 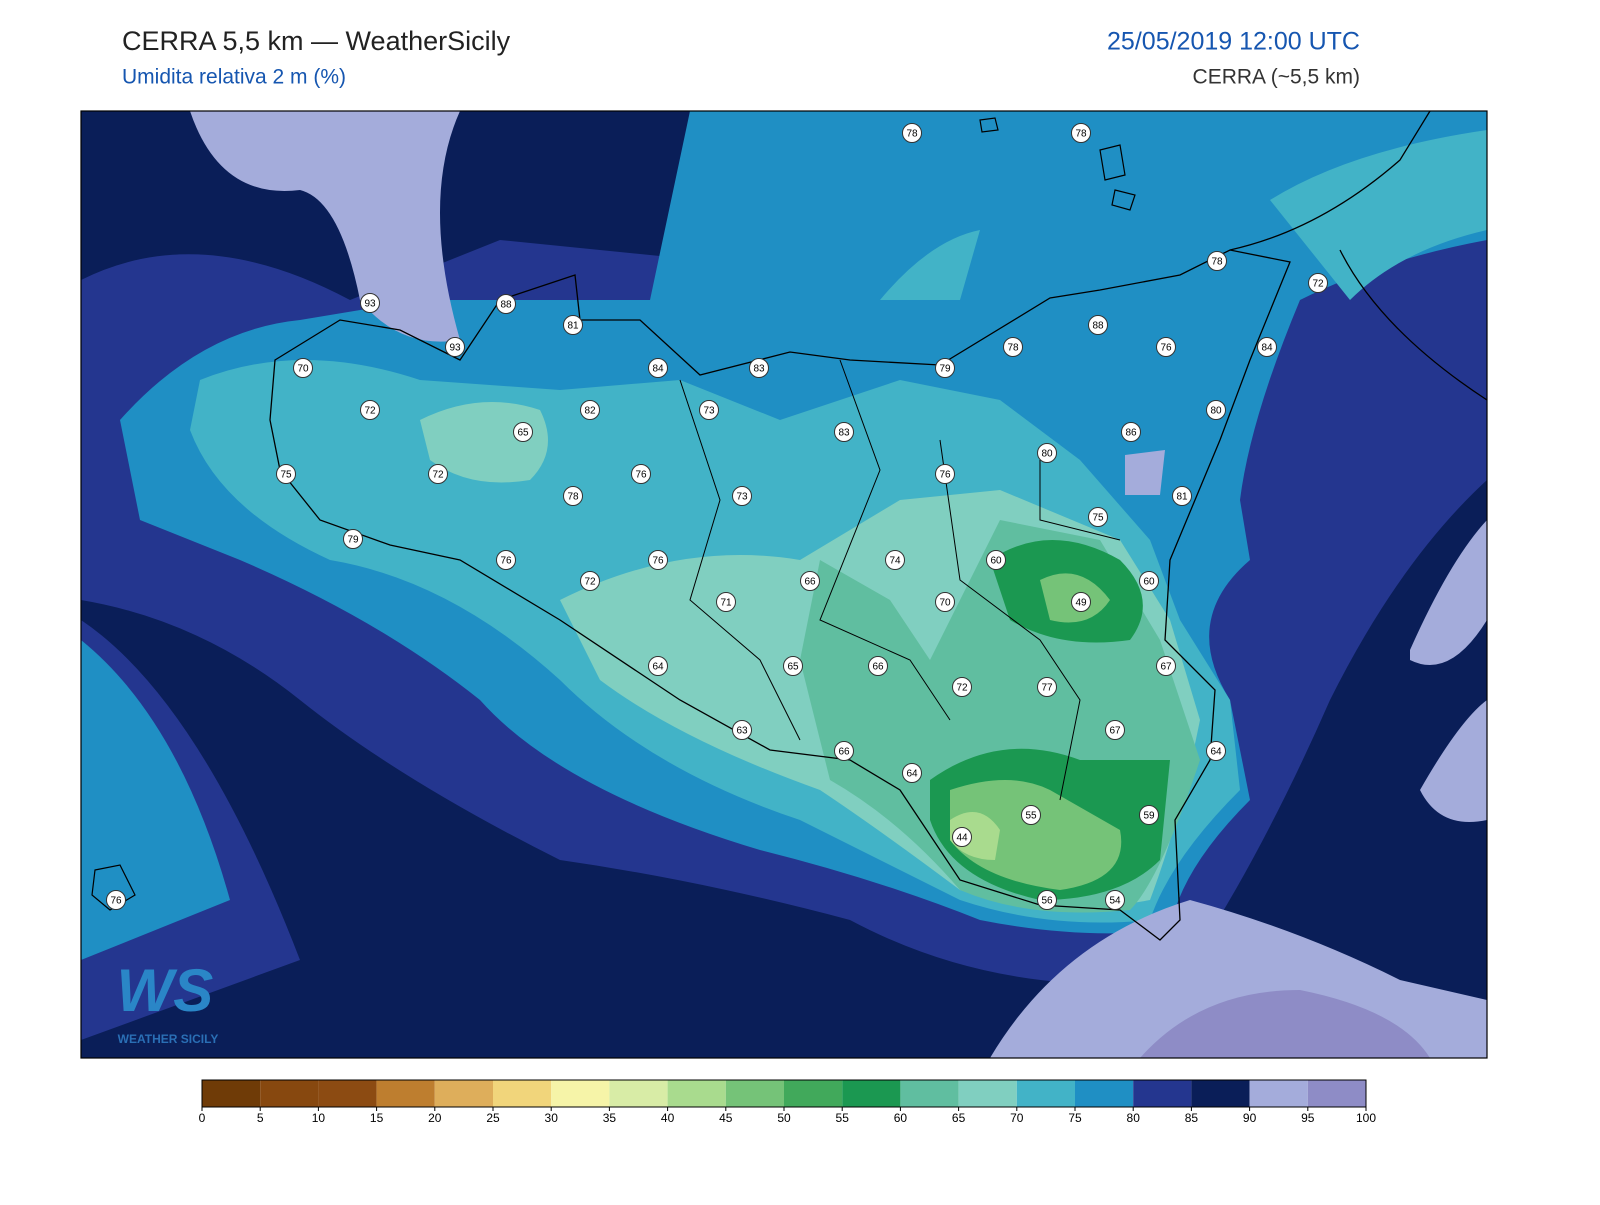 I want to click on colorbar-tick-label: 80, so click(x=1134, y=1118).